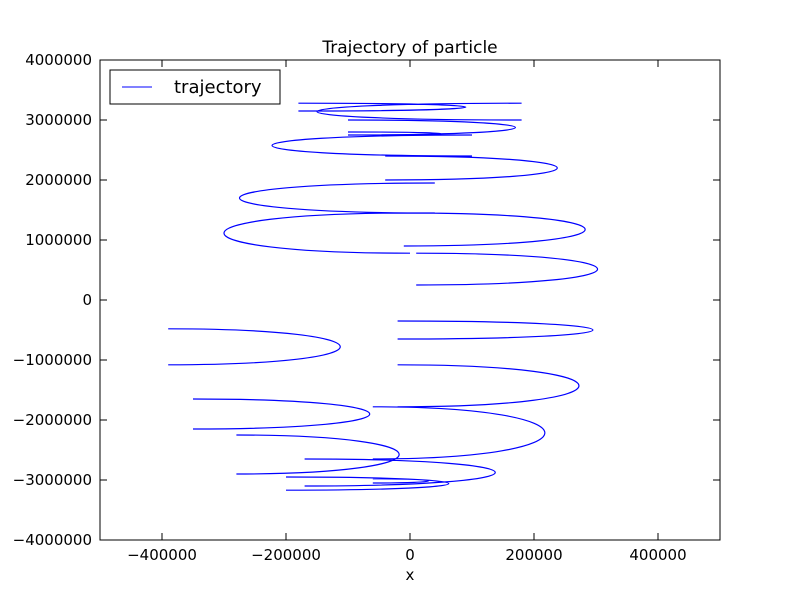  I want to click on y-tick-label: 0, so click(87, 300).